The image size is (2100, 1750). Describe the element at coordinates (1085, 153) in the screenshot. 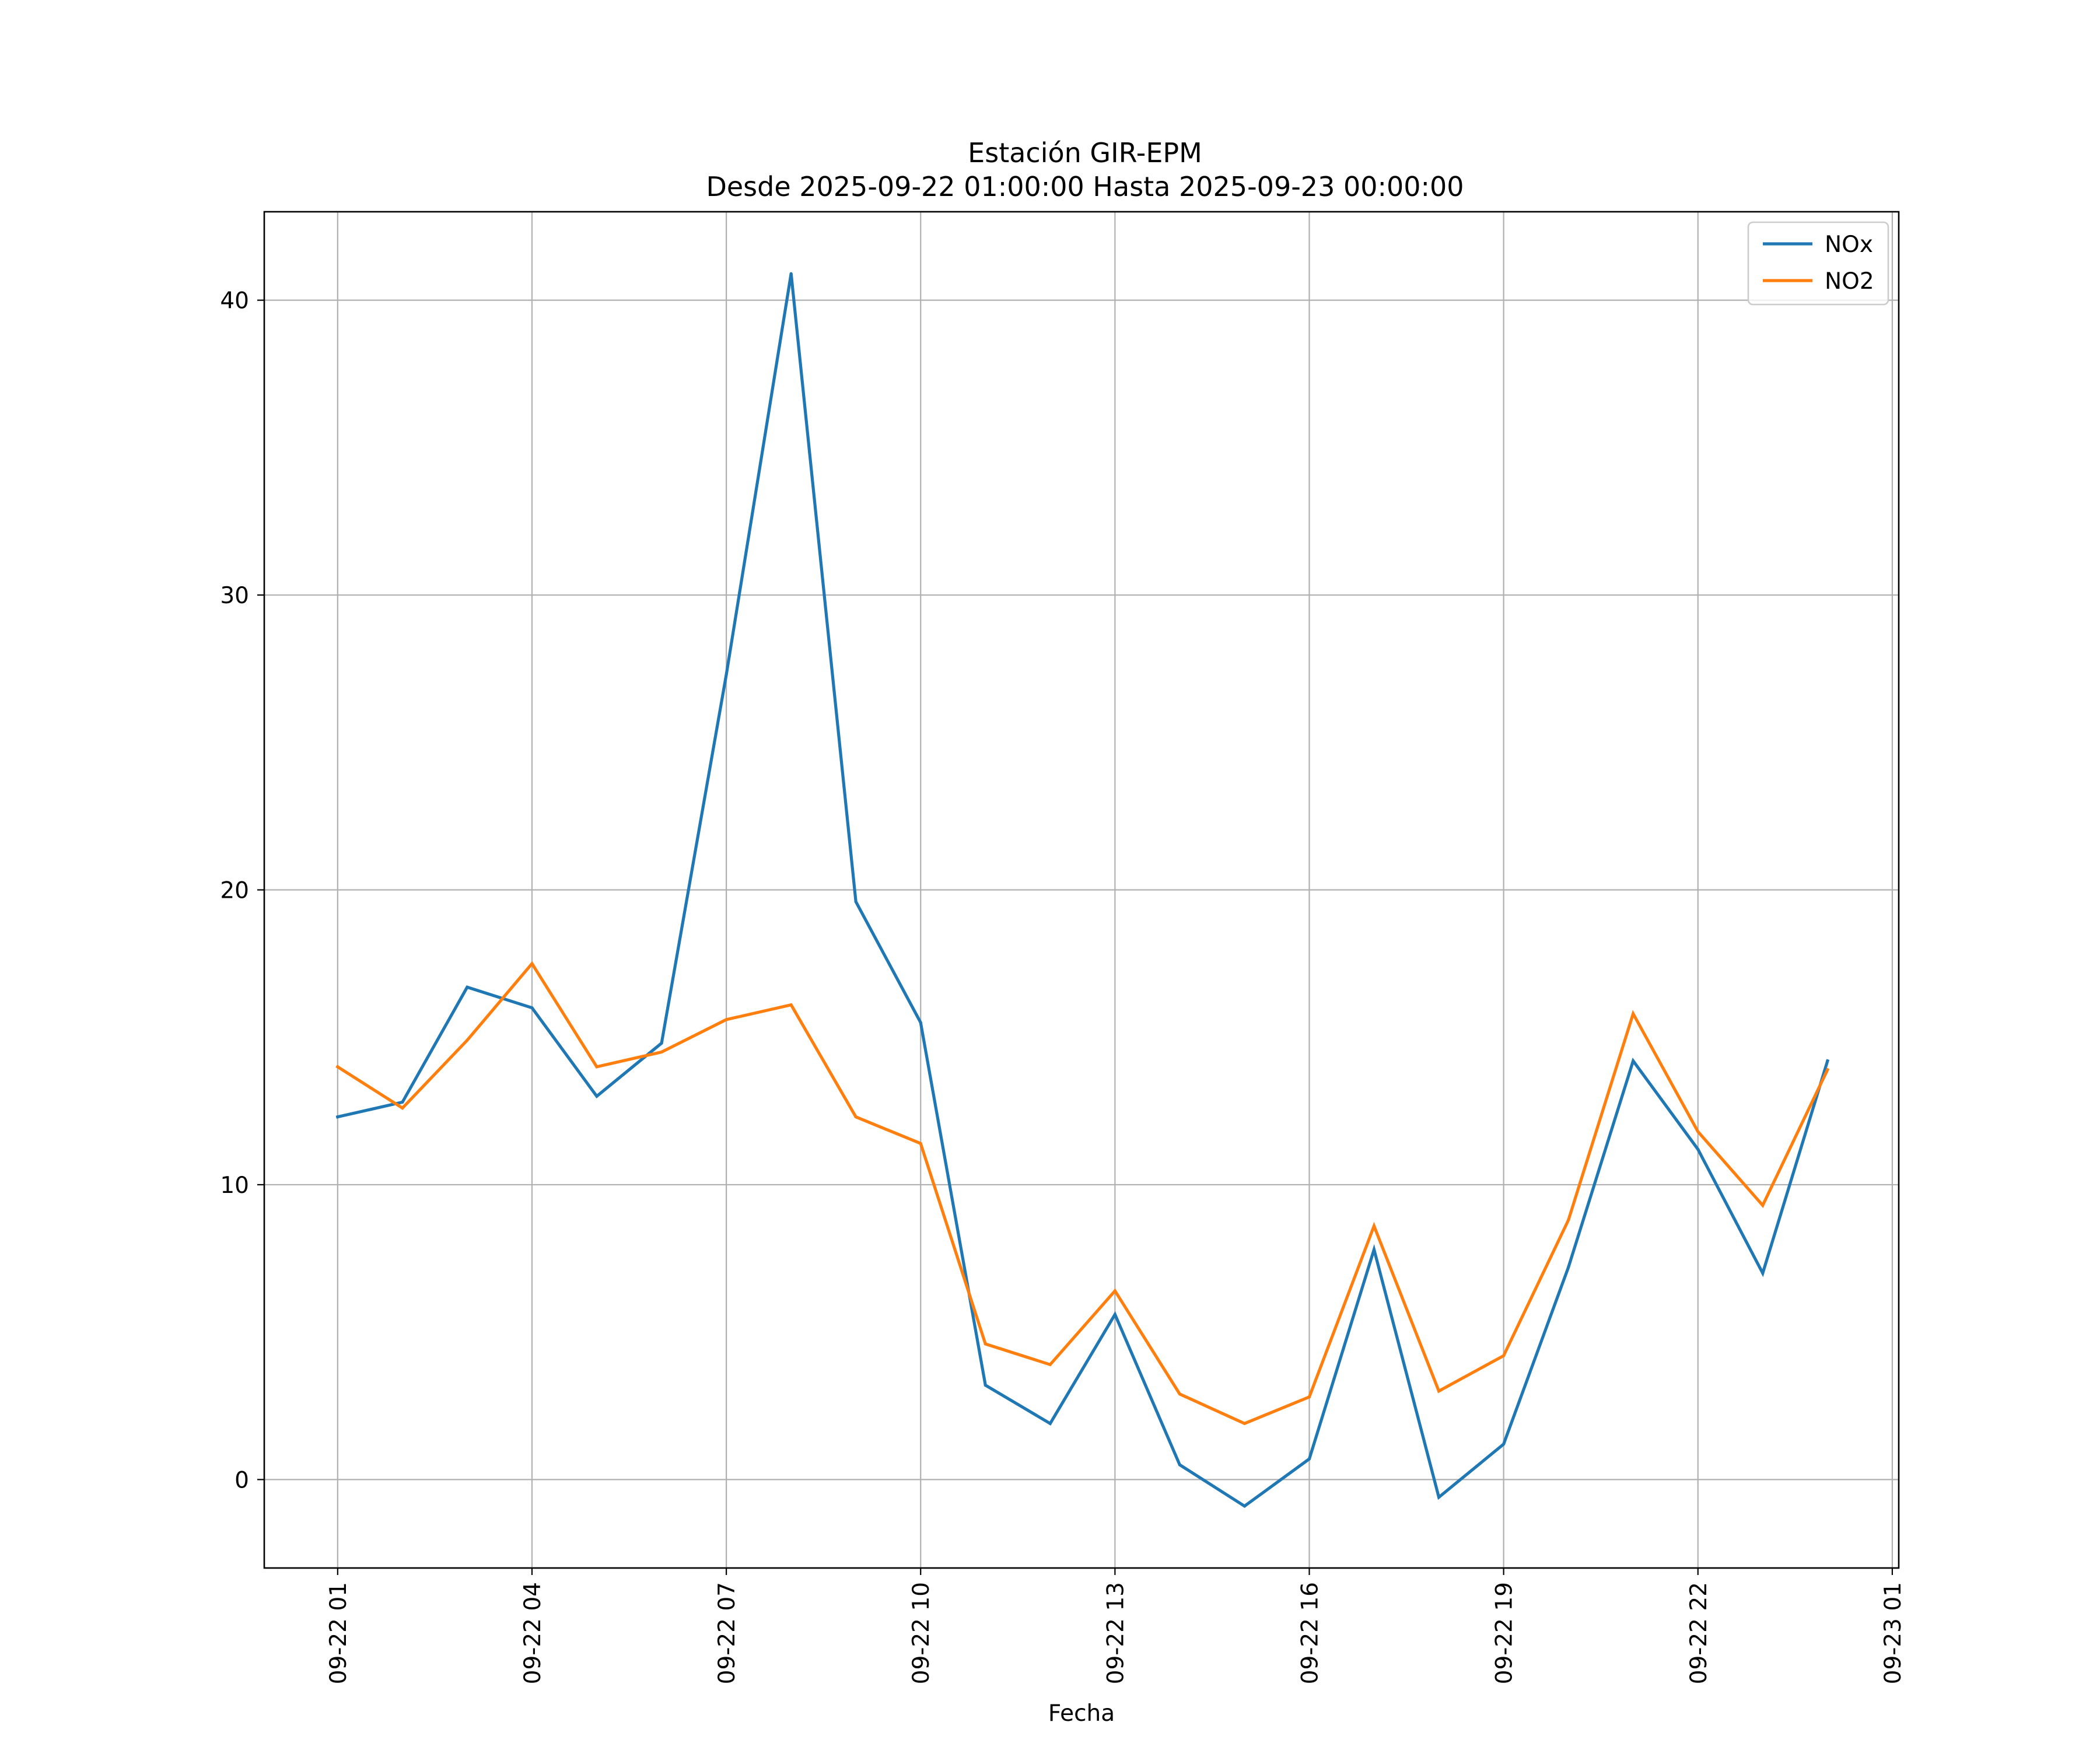

I see `chart-title: Estación GIR-EPM` at that location.